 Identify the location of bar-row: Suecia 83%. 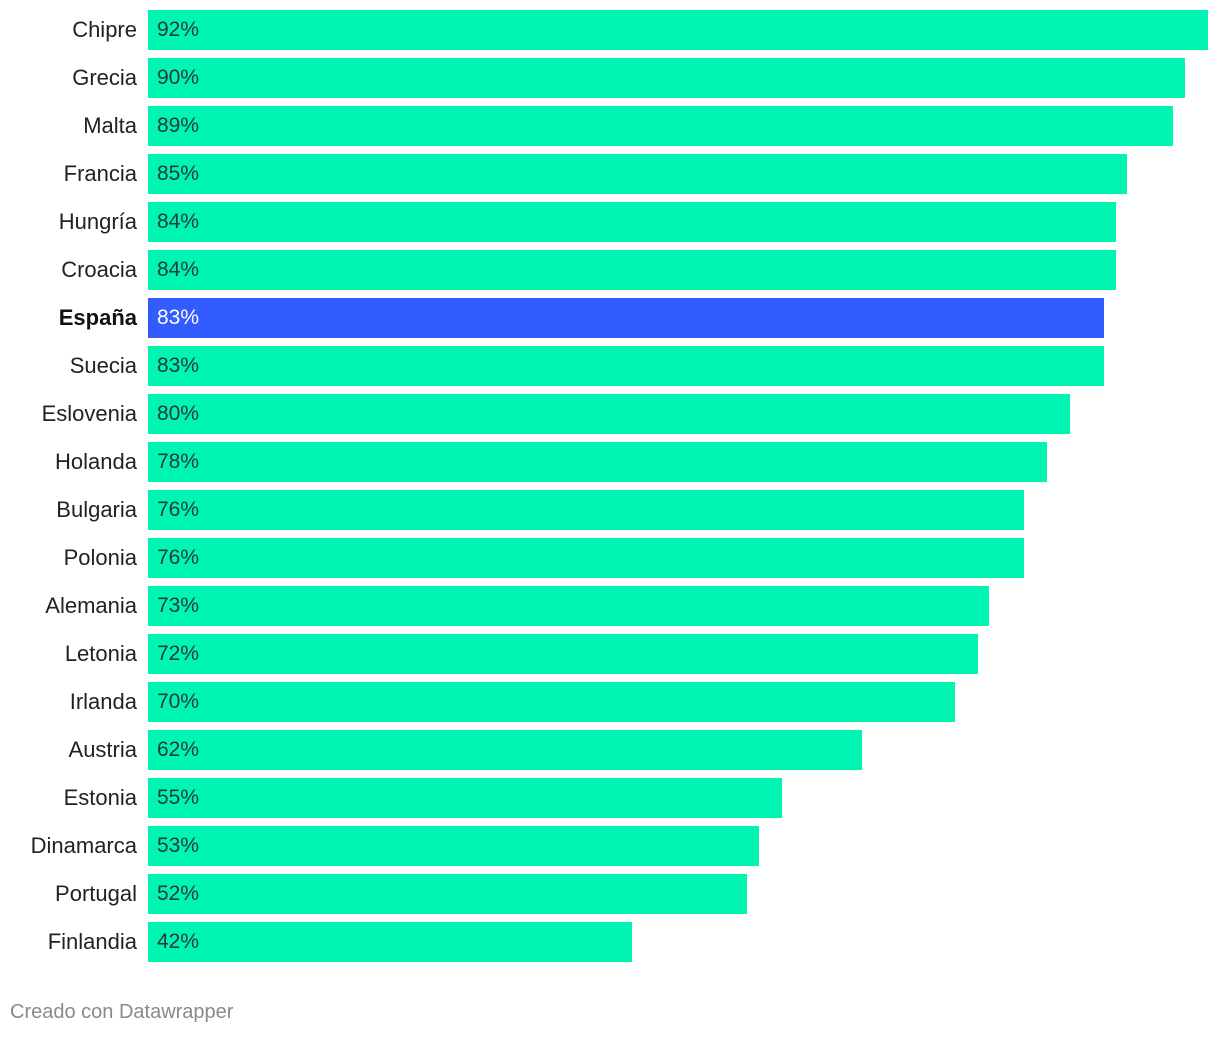
(610, 366).